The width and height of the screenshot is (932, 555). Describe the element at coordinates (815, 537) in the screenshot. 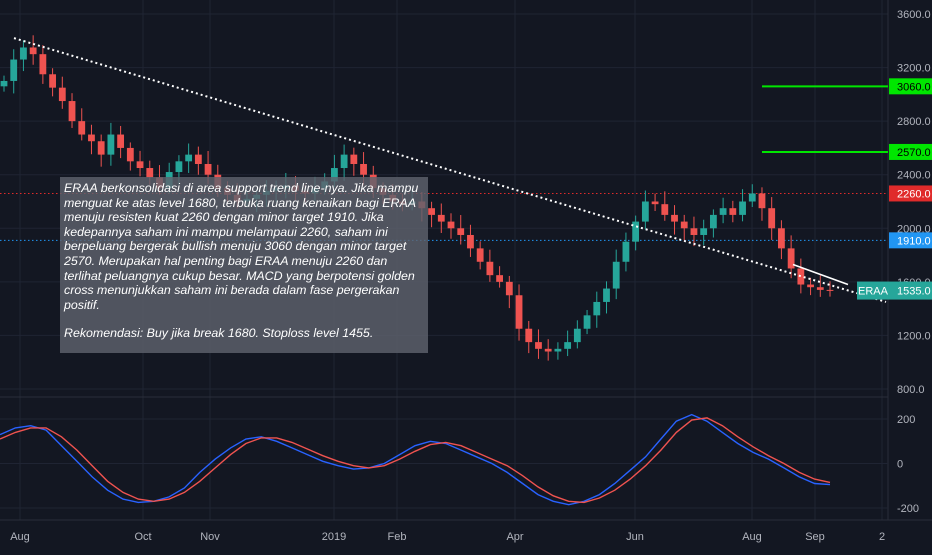

I see `time-tick-label: Sep` at that location.